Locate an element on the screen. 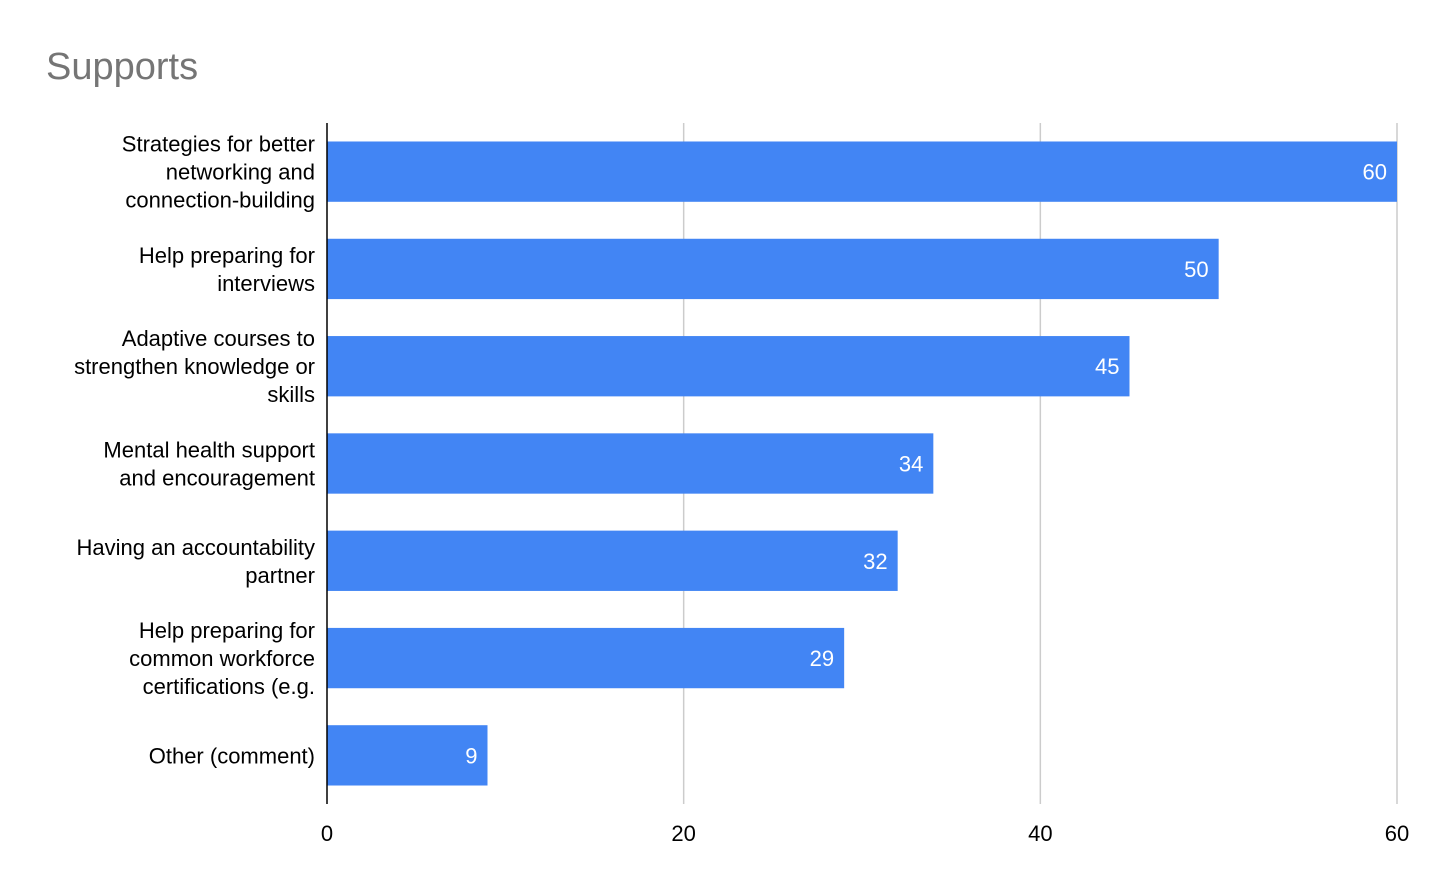  category-label-line: Having an accountability is located at coordinates (196, 547).